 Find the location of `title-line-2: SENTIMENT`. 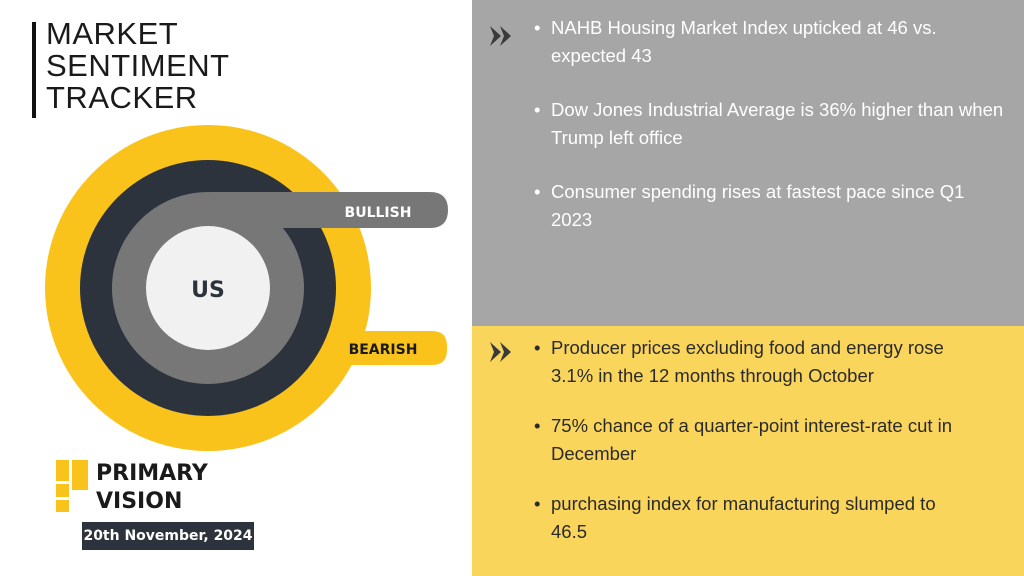

title-line-2: SENTIMENT is located at coordinates (138, 65).